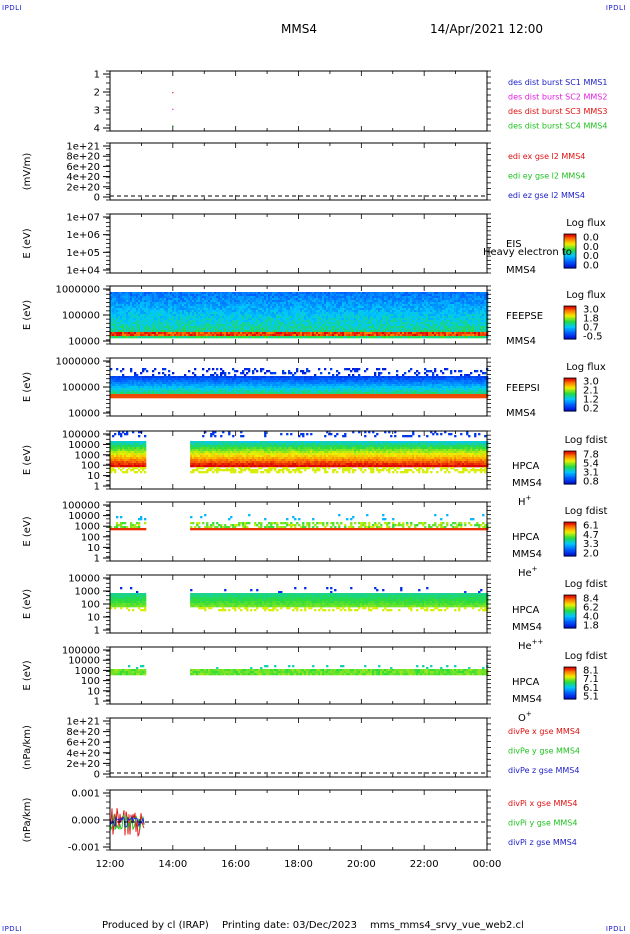 Image resolution: width=630 pixels, height=934 pixels. Describe the element at coordinates (424, 864) in the screenshot. I see `x-tick-label: 22:00` at that location.